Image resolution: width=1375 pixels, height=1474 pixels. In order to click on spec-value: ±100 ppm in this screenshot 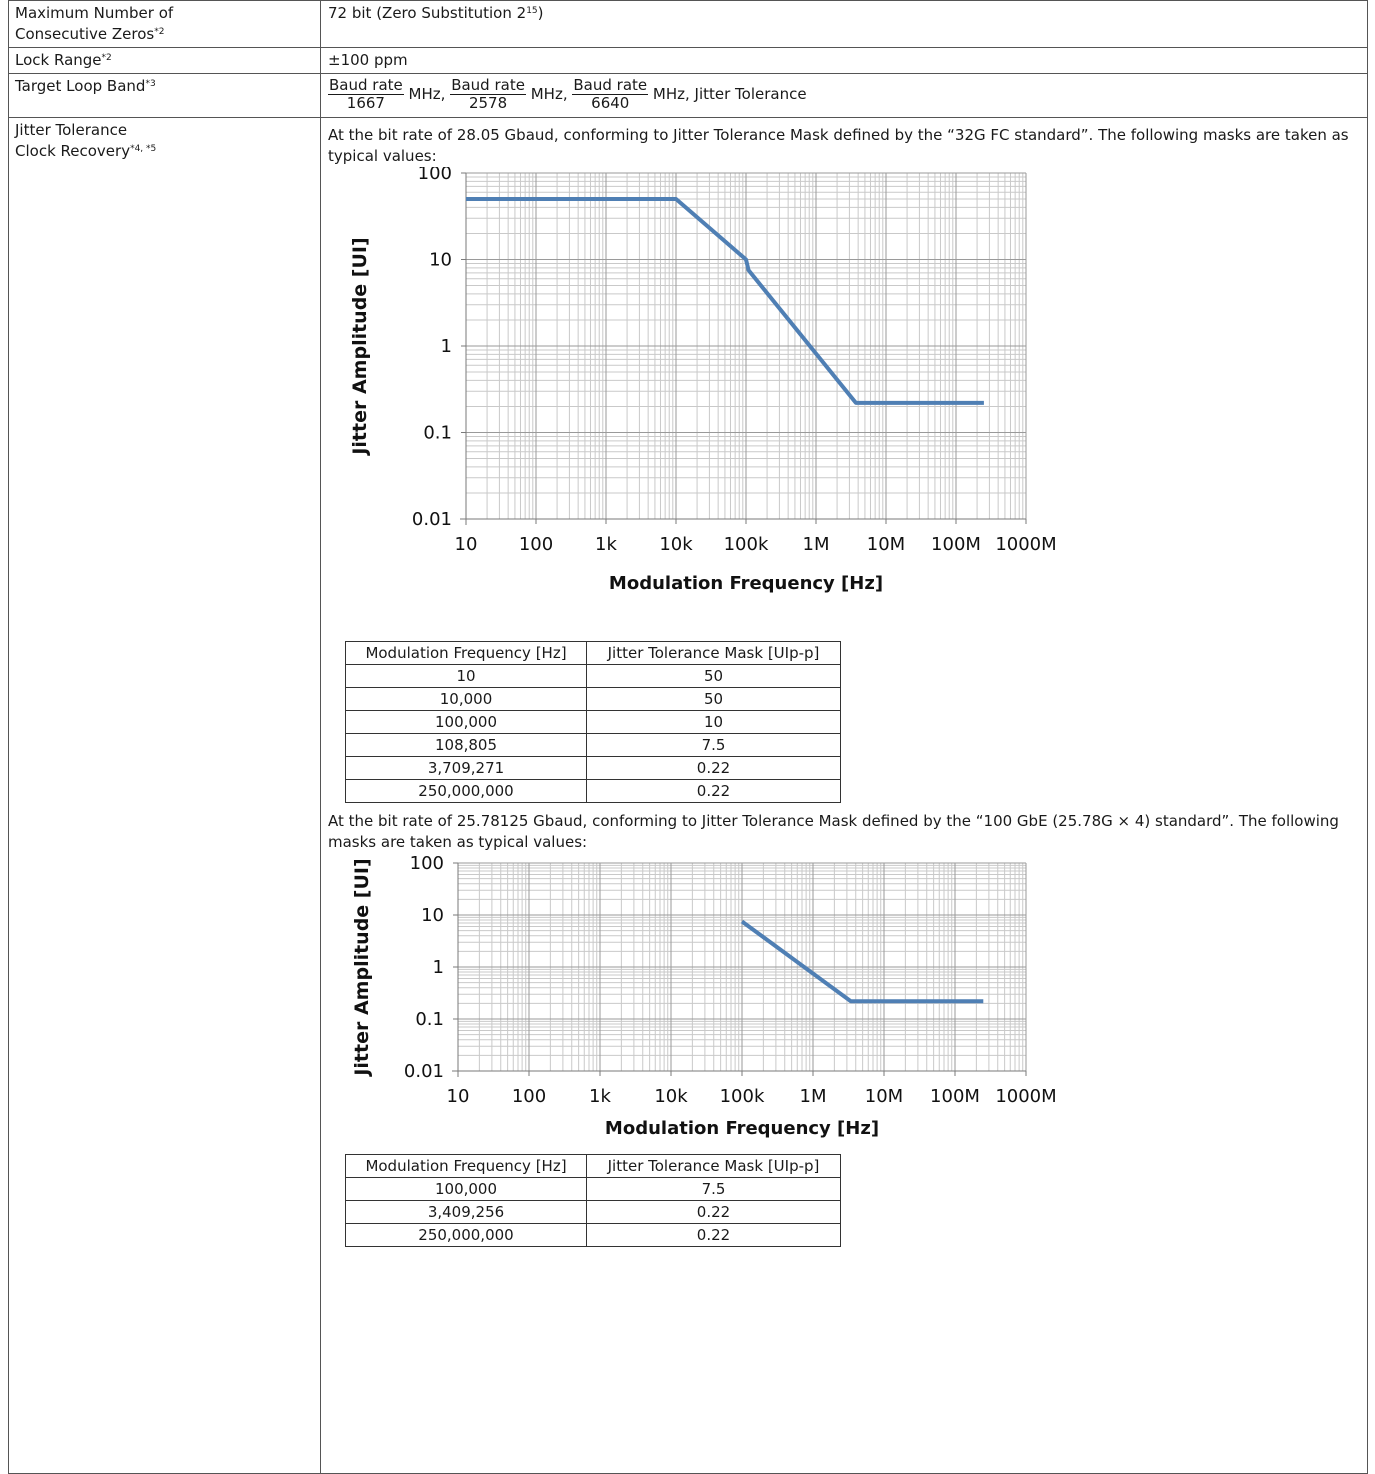, I will do `click(844, 60)`.